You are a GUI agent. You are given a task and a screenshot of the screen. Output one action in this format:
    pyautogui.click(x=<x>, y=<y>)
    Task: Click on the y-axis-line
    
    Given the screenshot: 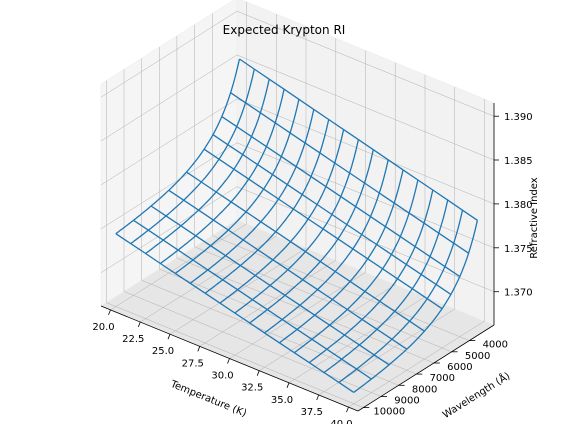 What is the action you would take?
    pyautogui.click(x=426, y=368)
    